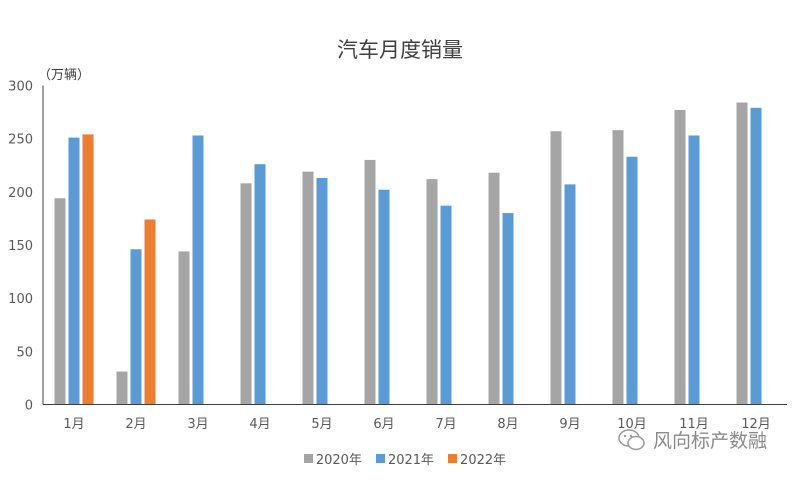 The width and height of the screenshot is (800, 500). I want to click on x-tick-label: 2月, so click(135, 424).